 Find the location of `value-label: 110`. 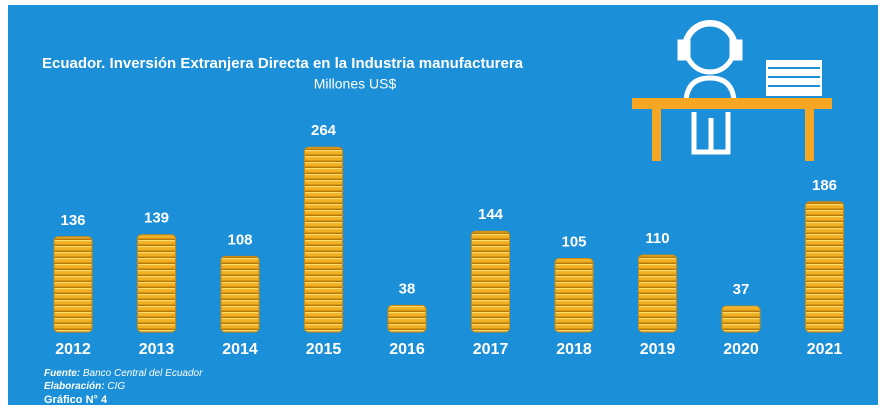

value-label: 110 is located at coordinates (657, 238).